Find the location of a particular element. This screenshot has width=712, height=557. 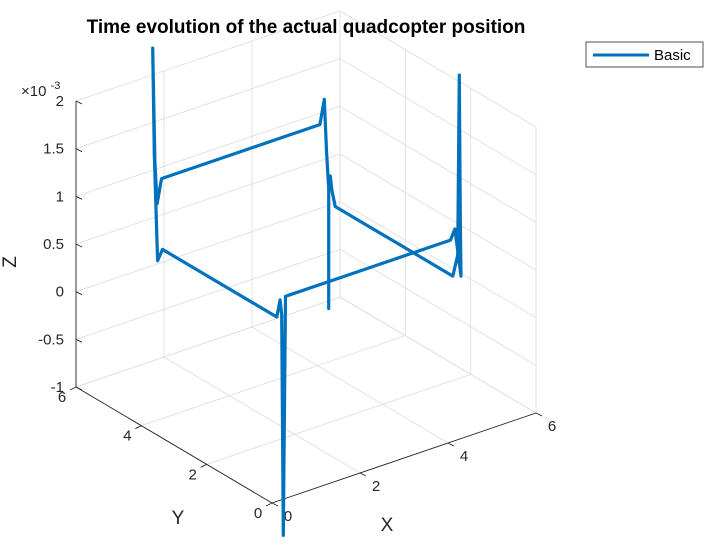

y-tick-label: 2 is located at coordinates (192, 474).